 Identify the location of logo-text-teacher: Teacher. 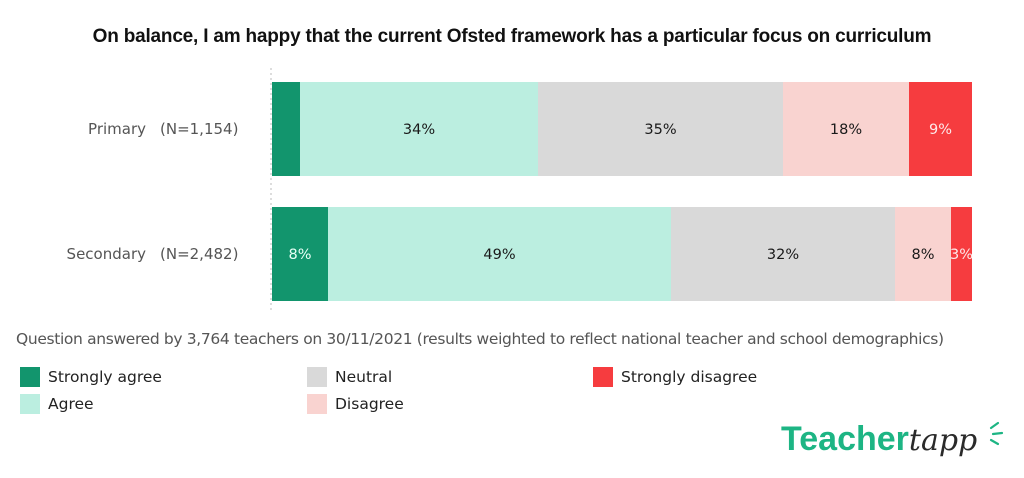
(845, 439).